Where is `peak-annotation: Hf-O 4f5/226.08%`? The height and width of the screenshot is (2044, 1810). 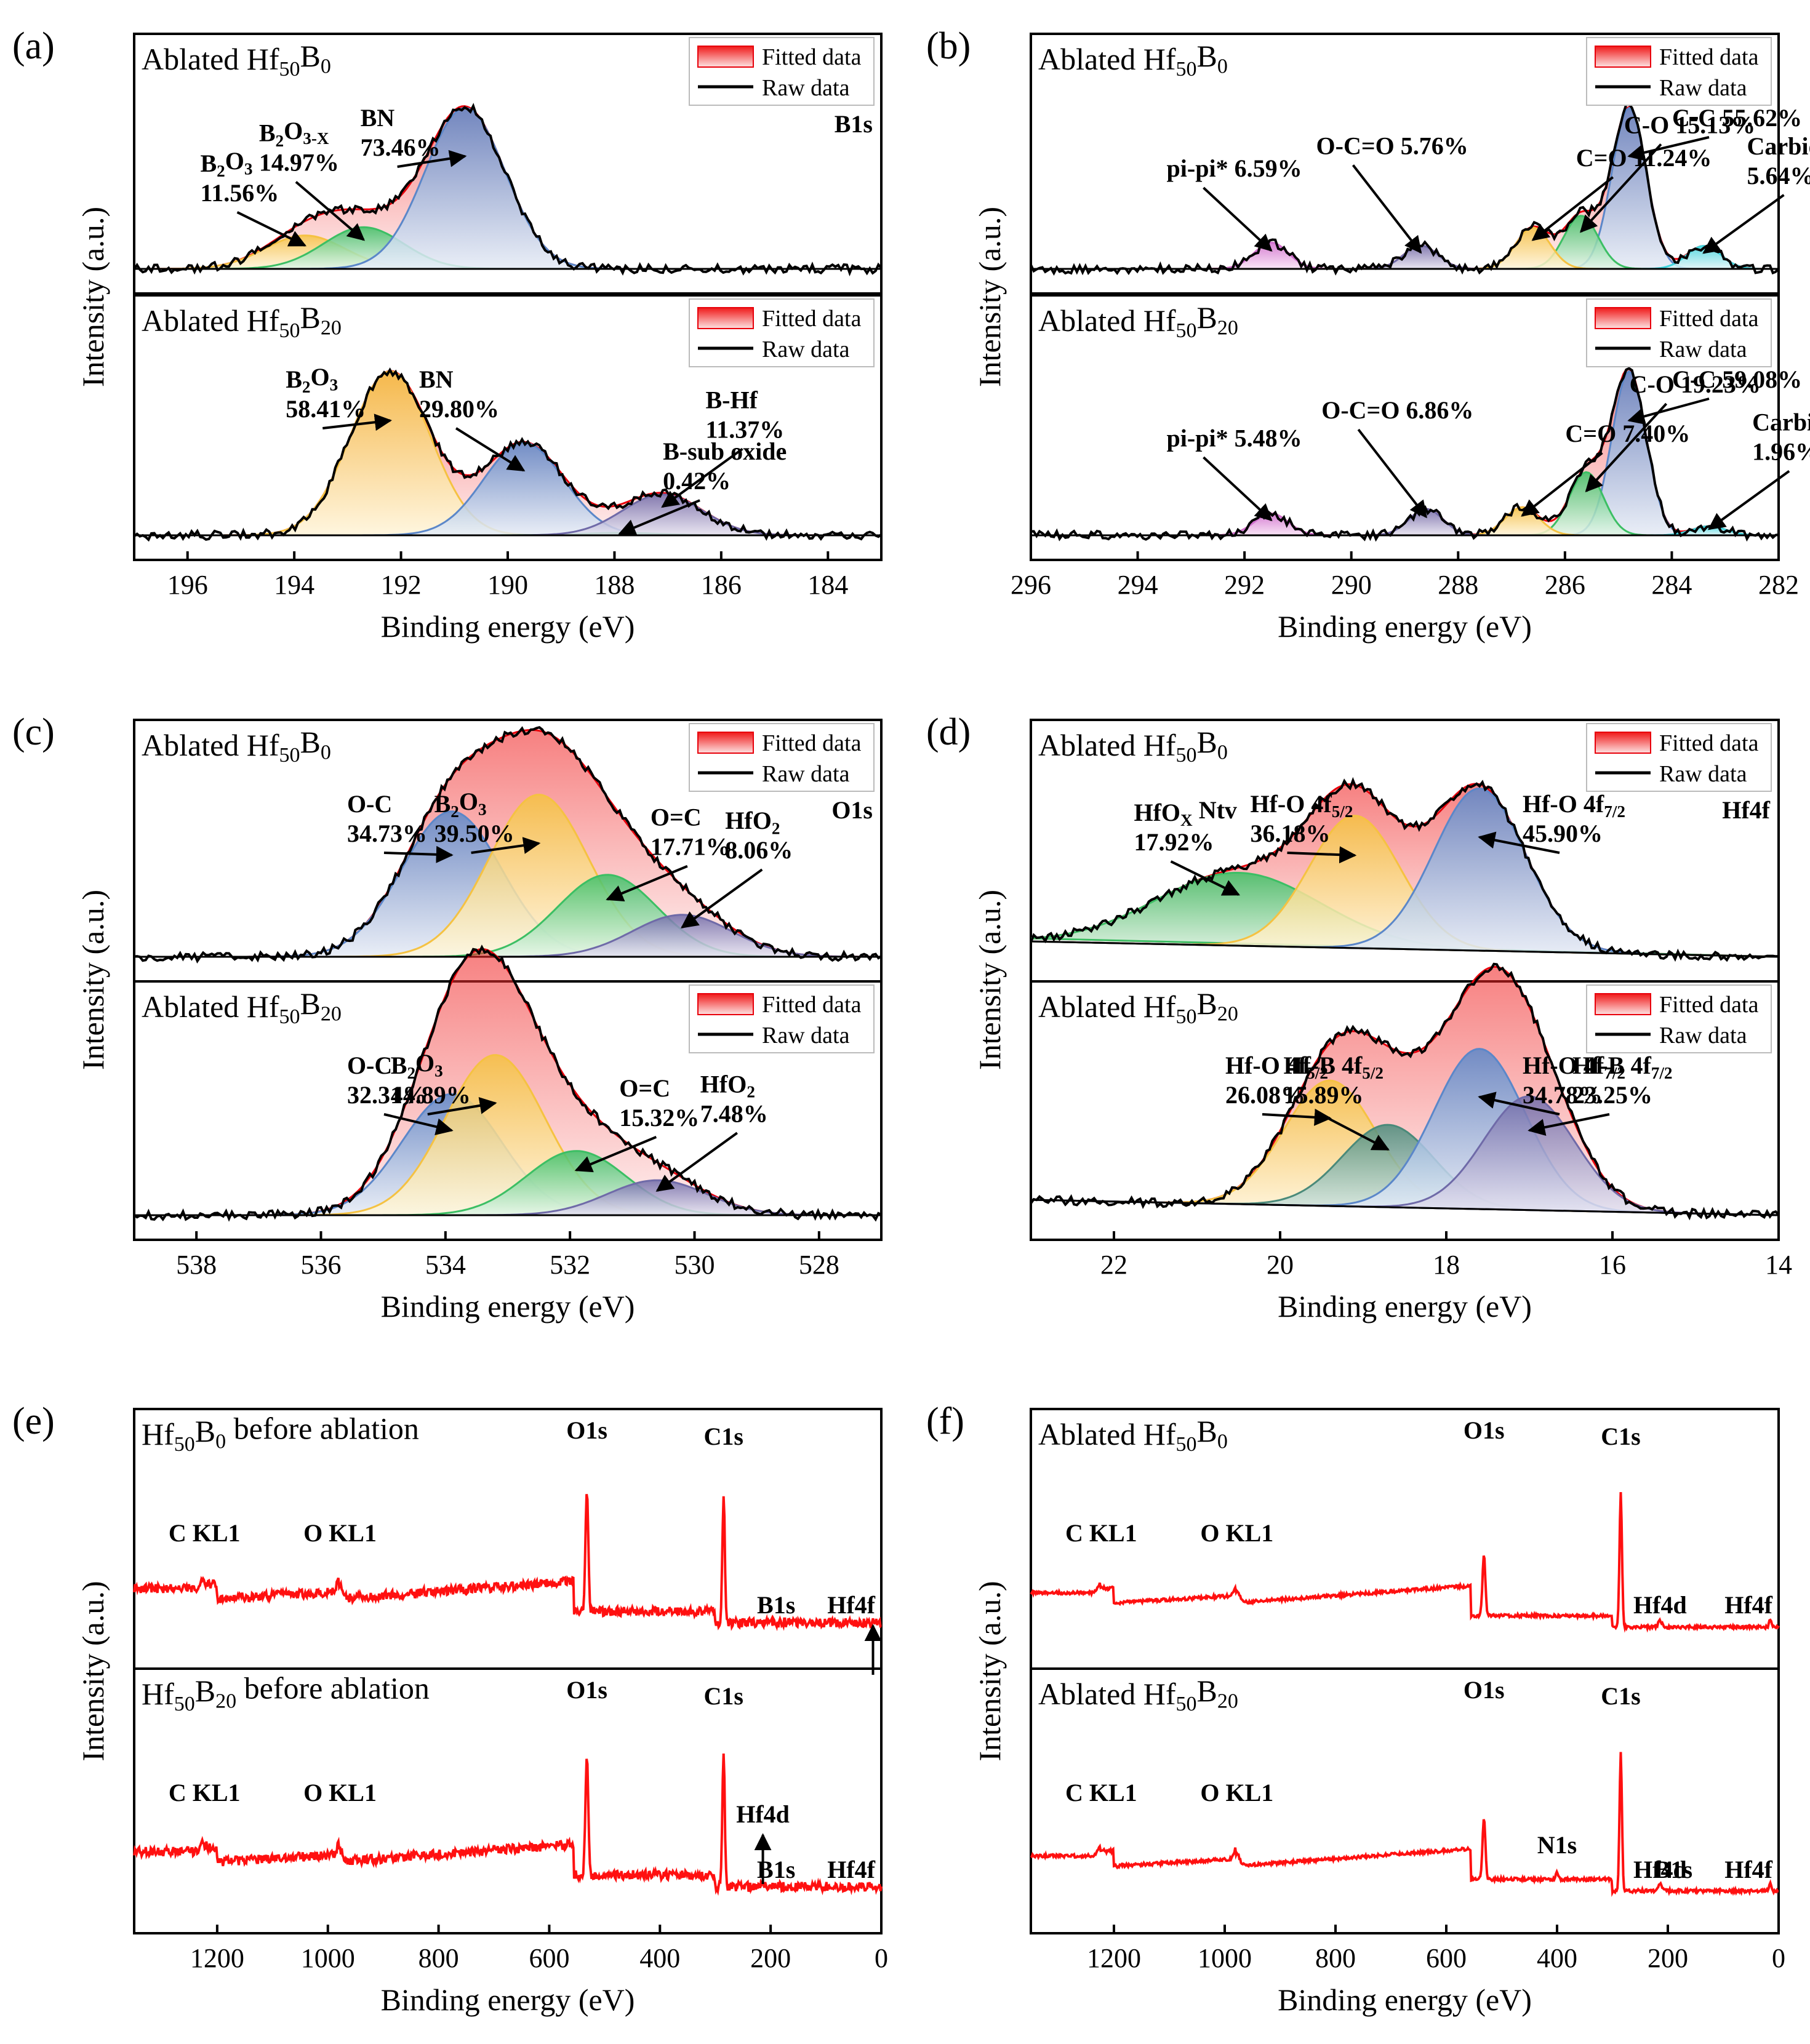 peak-annotation: Hf-O 4f5/226.08% is located at coordinates (1278, 1089).